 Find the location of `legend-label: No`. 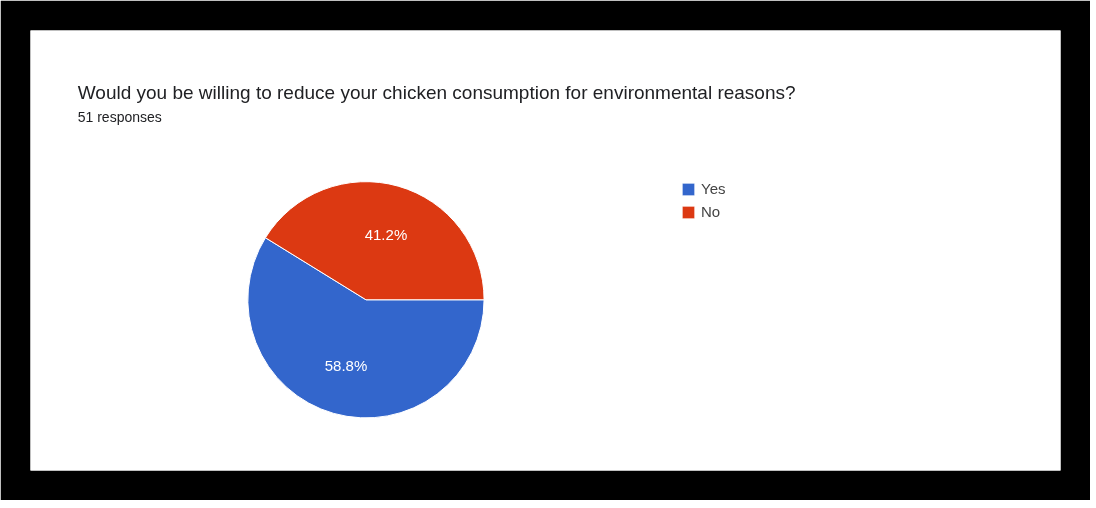

legend-label: No is located at coordinates (711, 211).